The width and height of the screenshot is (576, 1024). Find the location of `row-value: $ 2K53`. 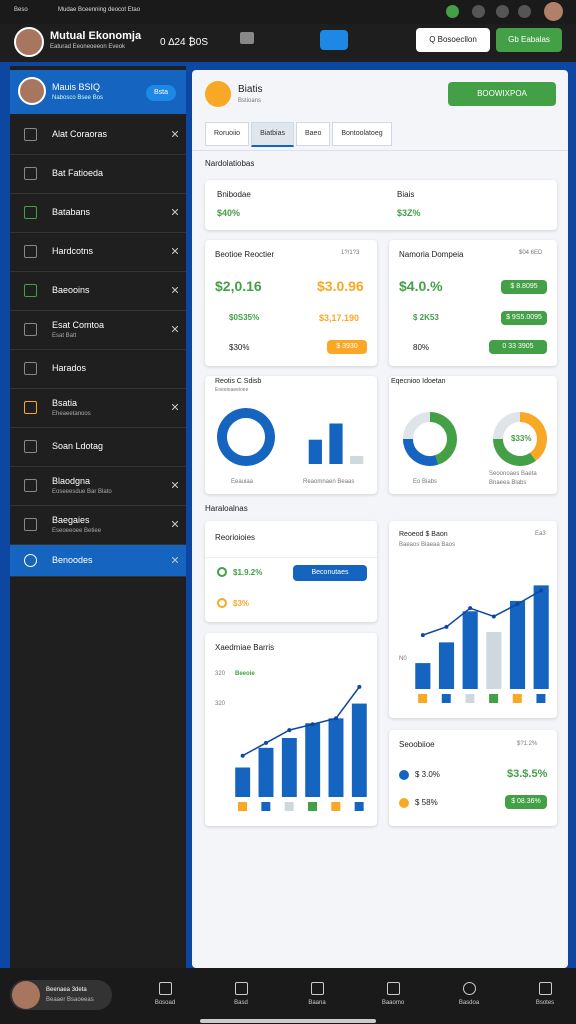

row-value: $ 2K53 is located at coordinates (426, 317).